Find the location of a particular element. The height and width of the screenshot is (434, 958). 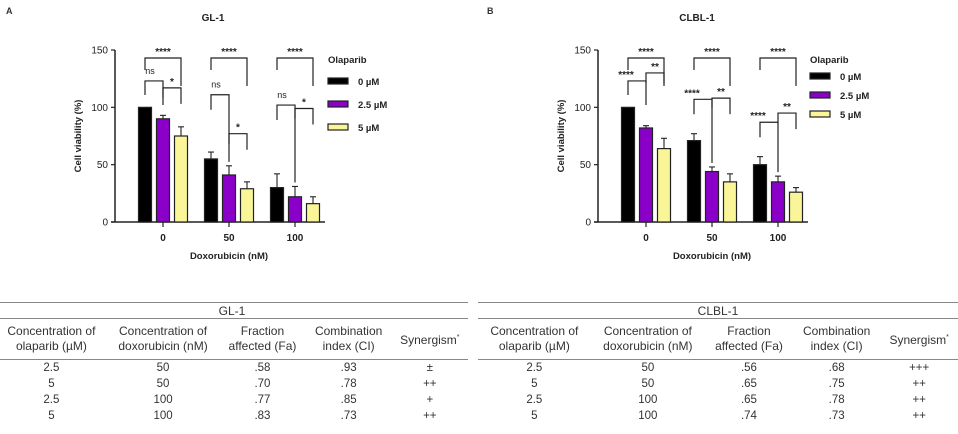

legend-label: 2.5 µM is located at coordinates (854, 96).